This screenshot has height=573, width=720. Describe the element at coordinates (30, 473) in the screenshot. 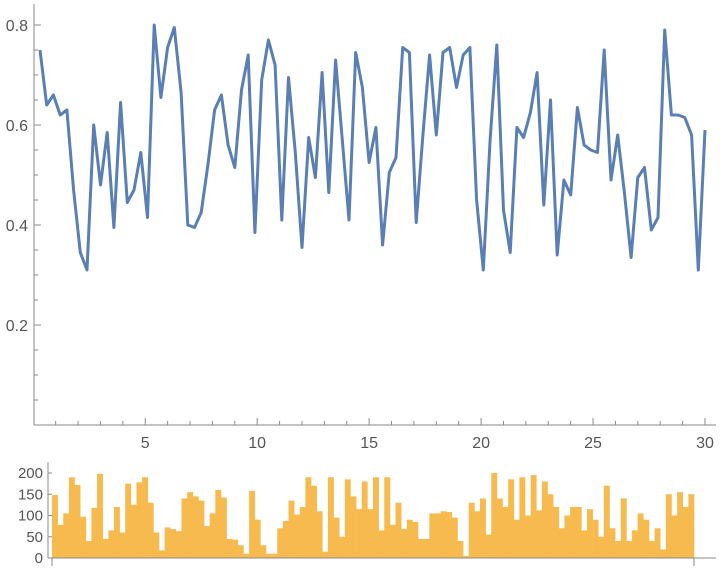

I see `bar-y-tick-label: 200` at that location.